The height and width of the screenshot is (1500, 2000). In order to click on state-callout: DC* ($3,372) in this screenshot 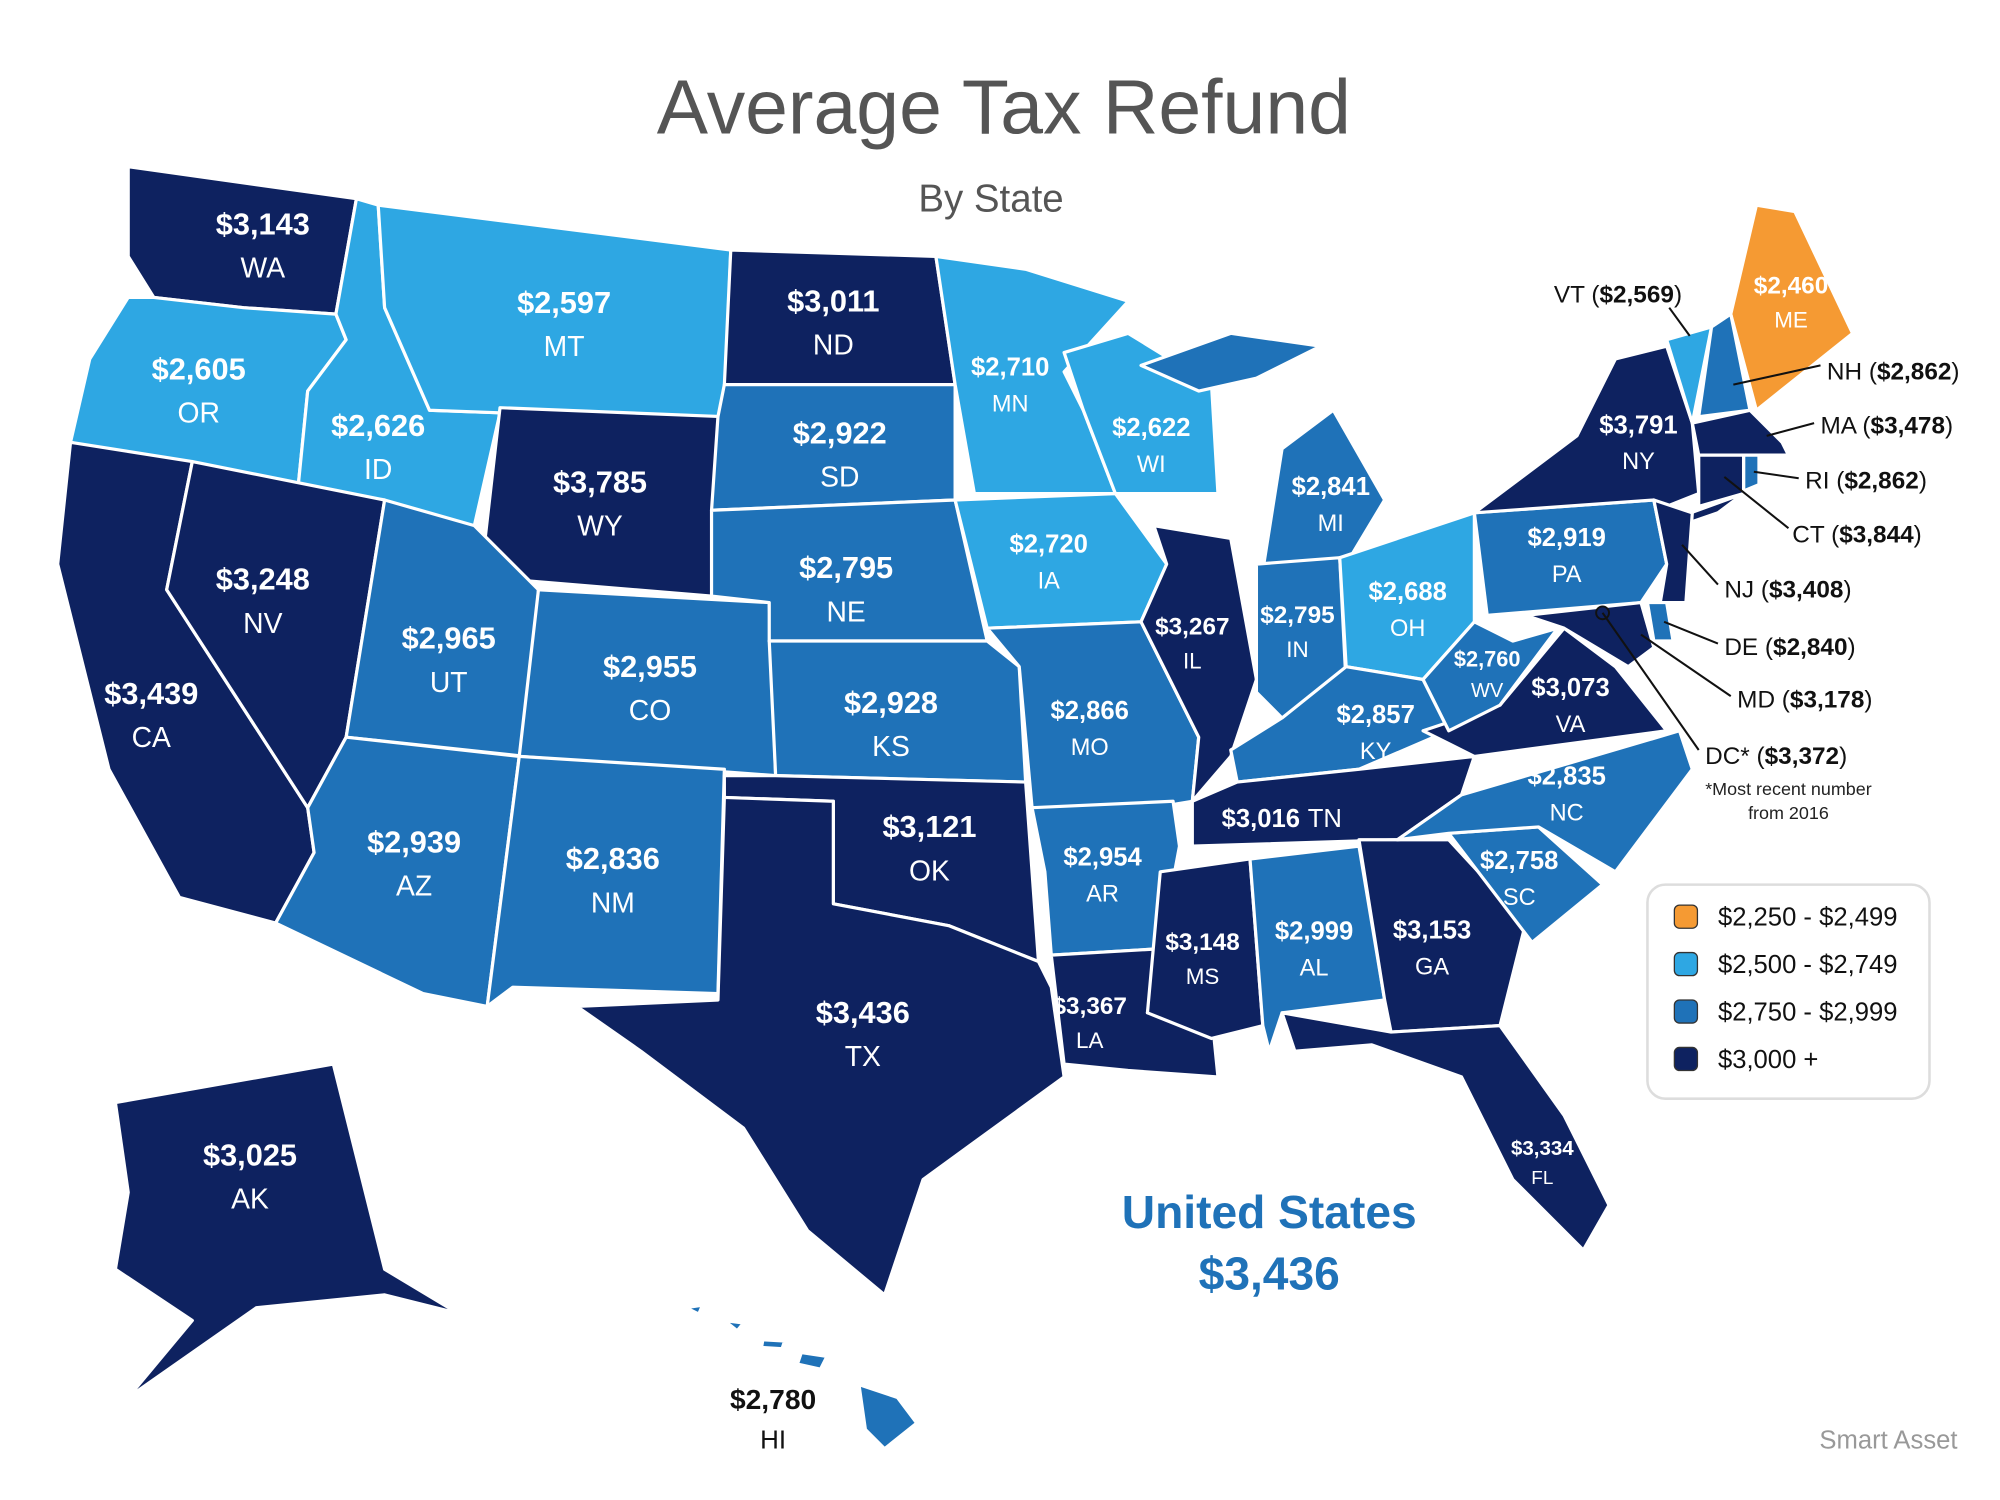, I will do `click(1776, 756)`.